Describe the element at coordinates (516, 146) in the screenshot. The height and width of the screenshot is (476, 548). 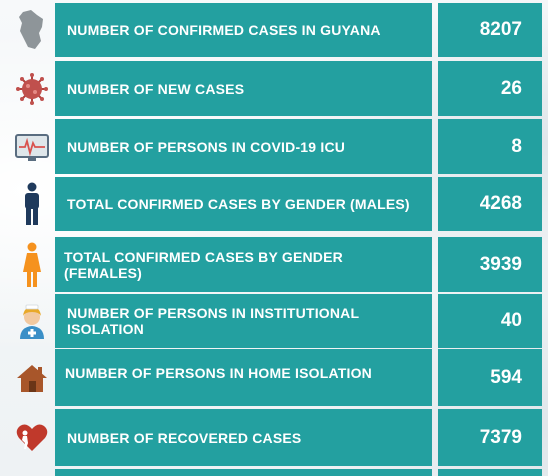
I see `stat-value: 8` at that location.